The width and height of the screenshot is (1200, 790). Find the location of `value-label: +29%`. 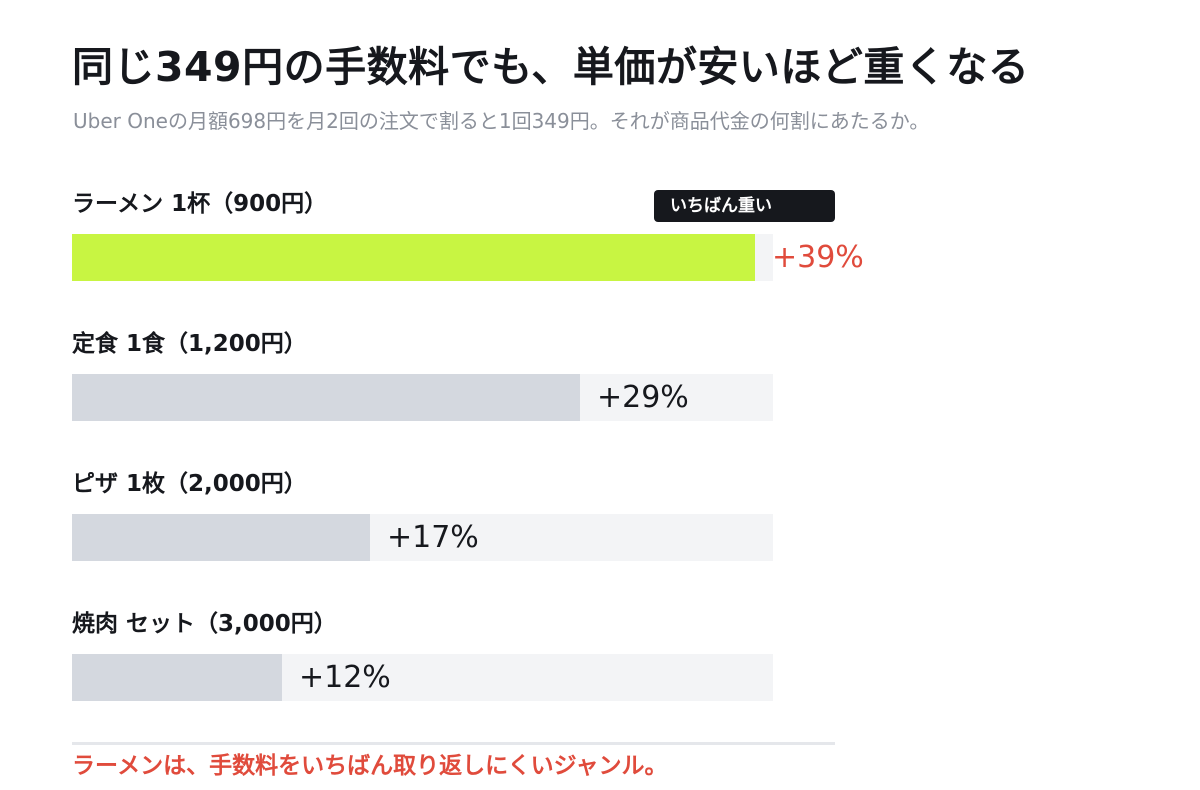

value-label: +29% is located at coordinates (643, 397).